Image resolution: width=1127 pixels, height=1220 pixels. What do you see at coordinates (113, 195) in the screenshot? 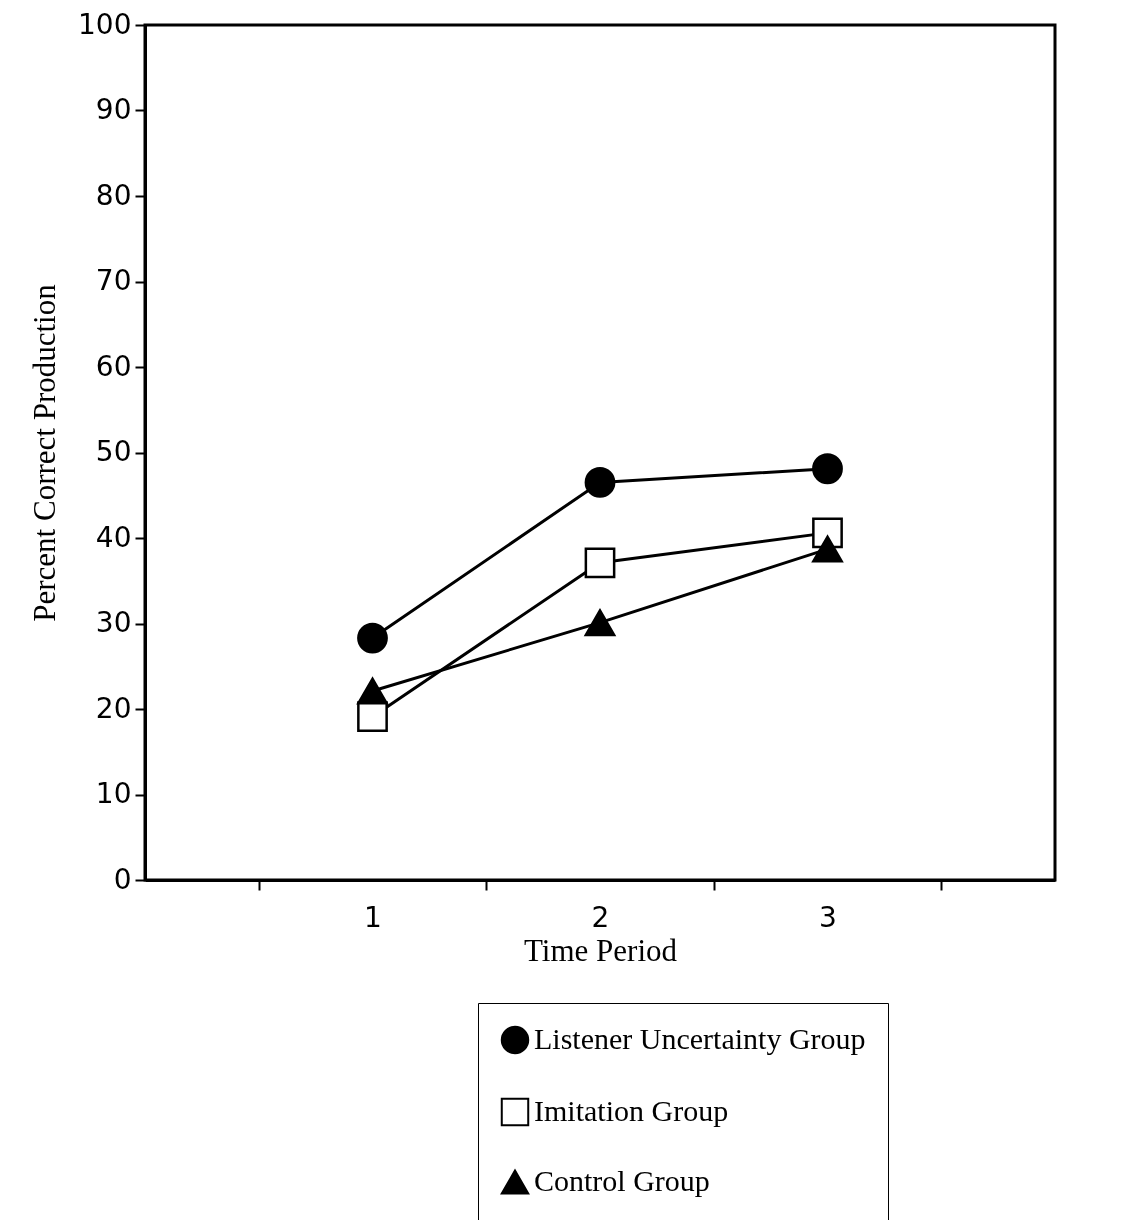
I see `y-tick-label: 80` at bounding box center [113, 195].